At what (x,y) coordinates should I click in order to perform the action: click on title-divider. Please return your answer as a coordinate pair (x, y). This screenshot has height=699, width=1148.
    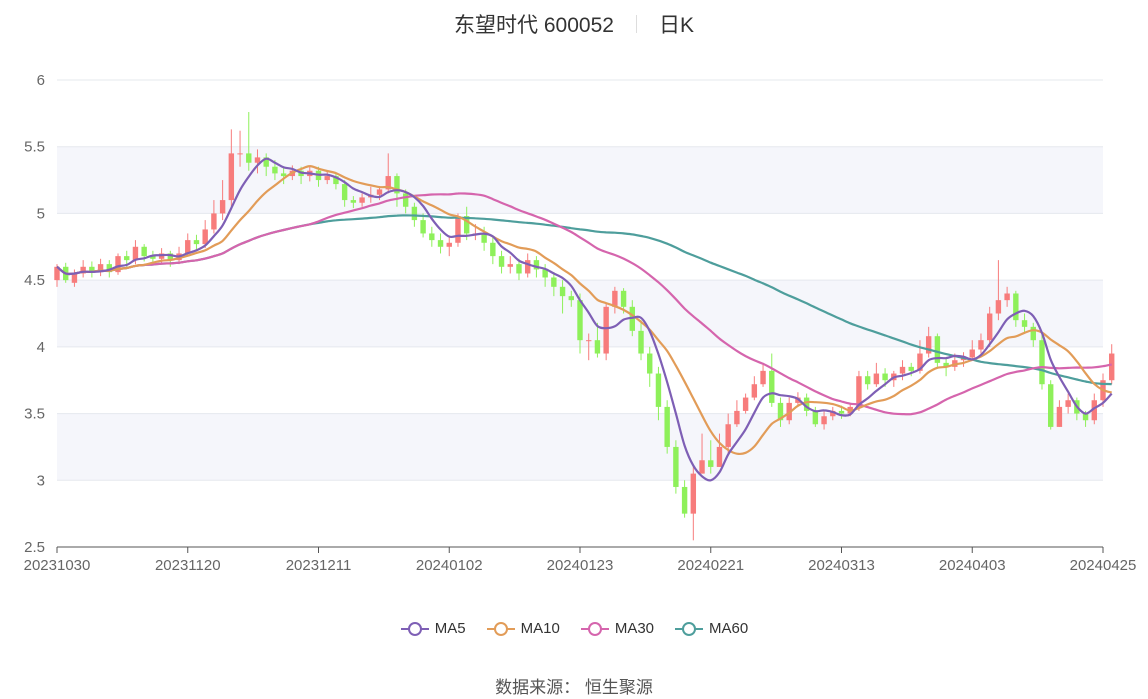
    Looking at the image, I should click on (636, 24).